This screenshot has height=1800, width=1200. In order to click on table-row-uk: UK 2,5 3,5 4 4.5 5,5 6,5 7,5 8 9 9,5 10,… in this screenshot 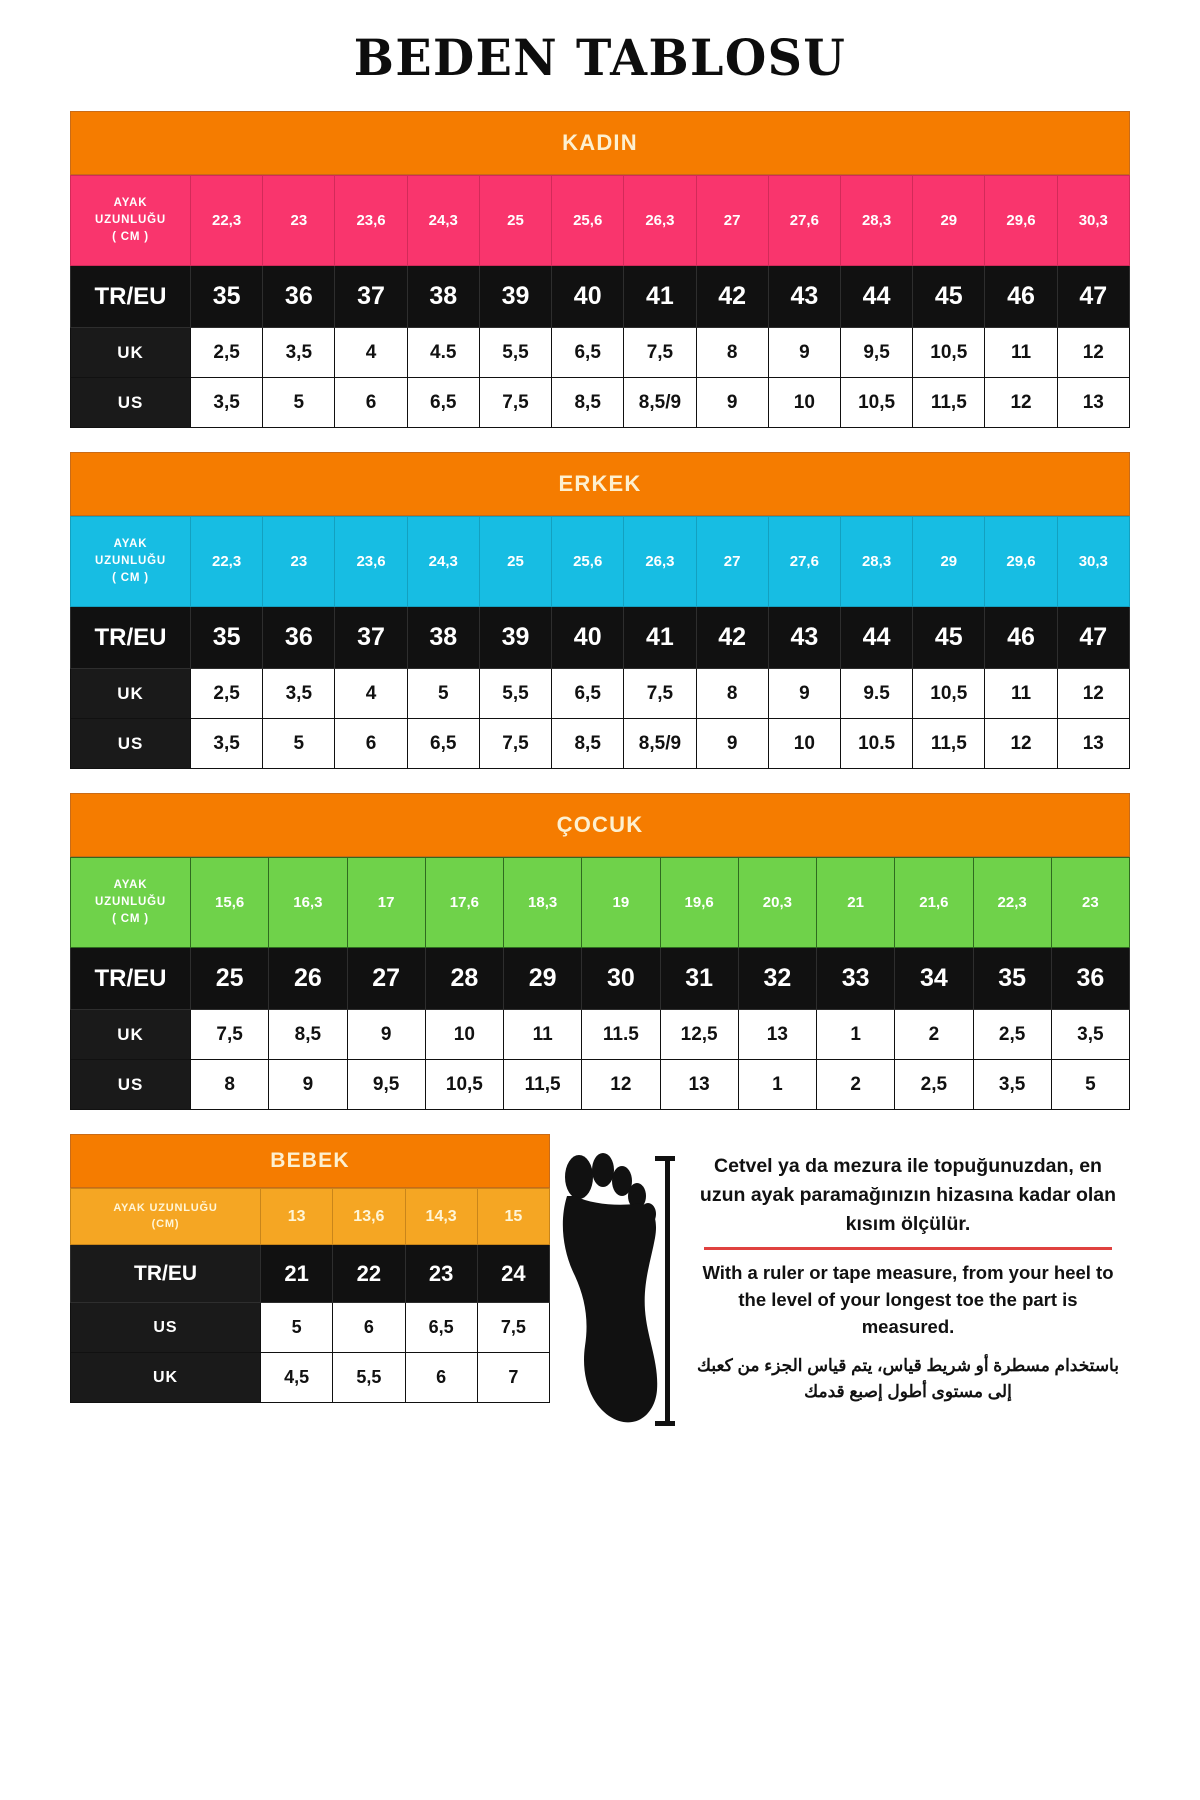, I will do `click(600, 352)`.